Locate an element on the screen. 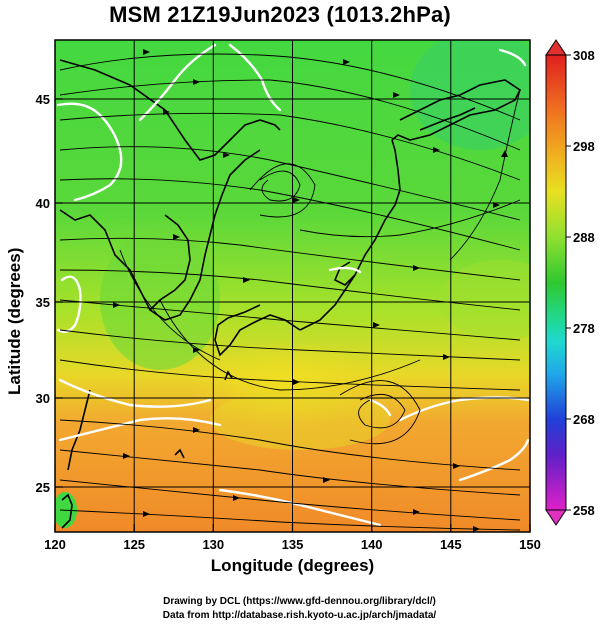 Image resolution: width=599 pixels, height=625 pixels. colorbar-tick-268: 268 is located at coordinates (584, 419).